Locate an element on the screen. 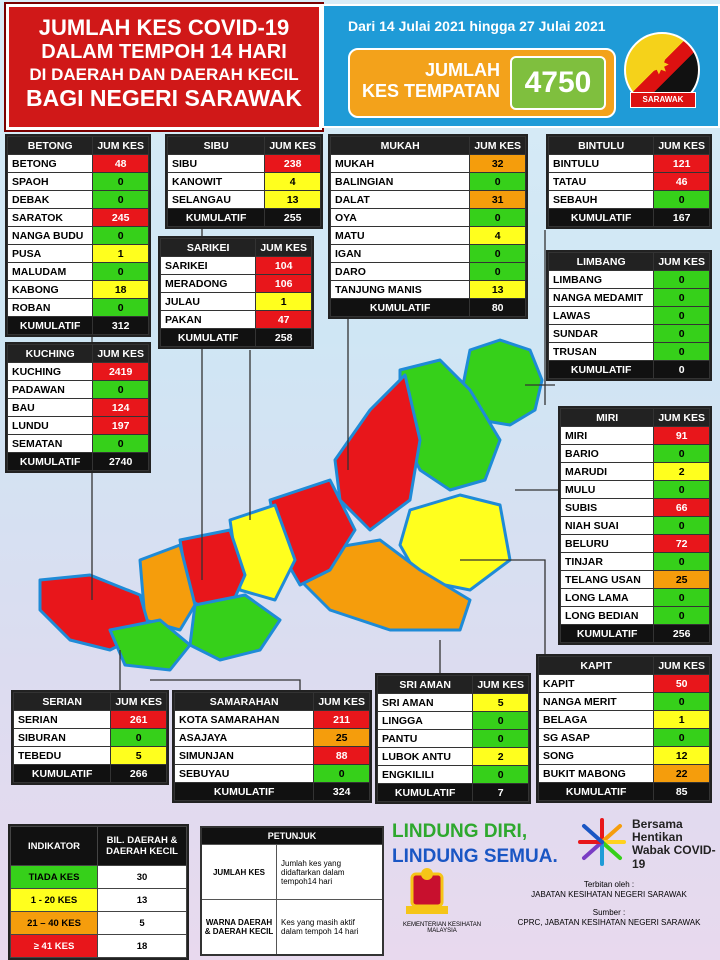 This screenshot has height=960, width=720. table-row: SIMUNJAN 88 is located at coordinates (271, 755).